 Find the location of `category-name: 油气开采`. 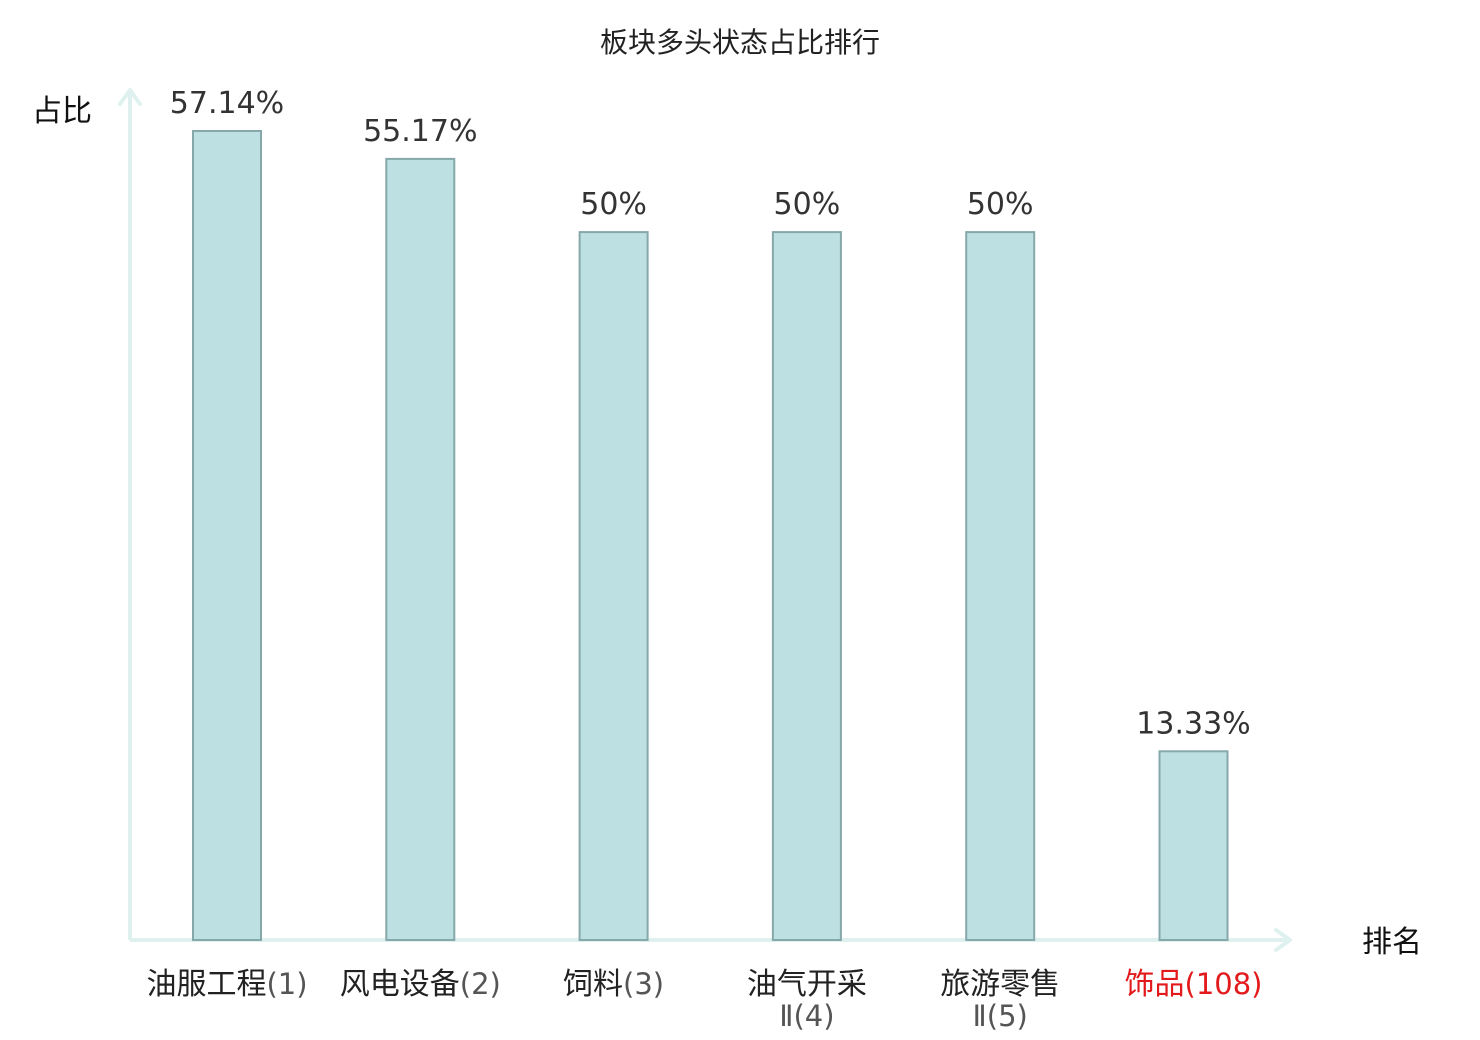

category-name: 油气开采 is located at coordinates (807, 984).